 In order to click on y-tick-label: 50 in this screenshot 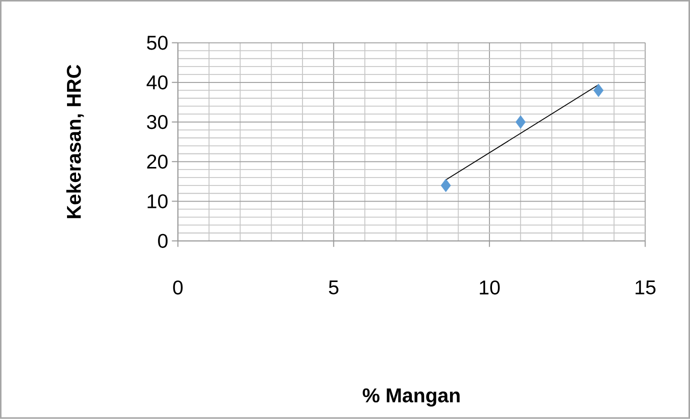, I will do `click(157, 43)`.